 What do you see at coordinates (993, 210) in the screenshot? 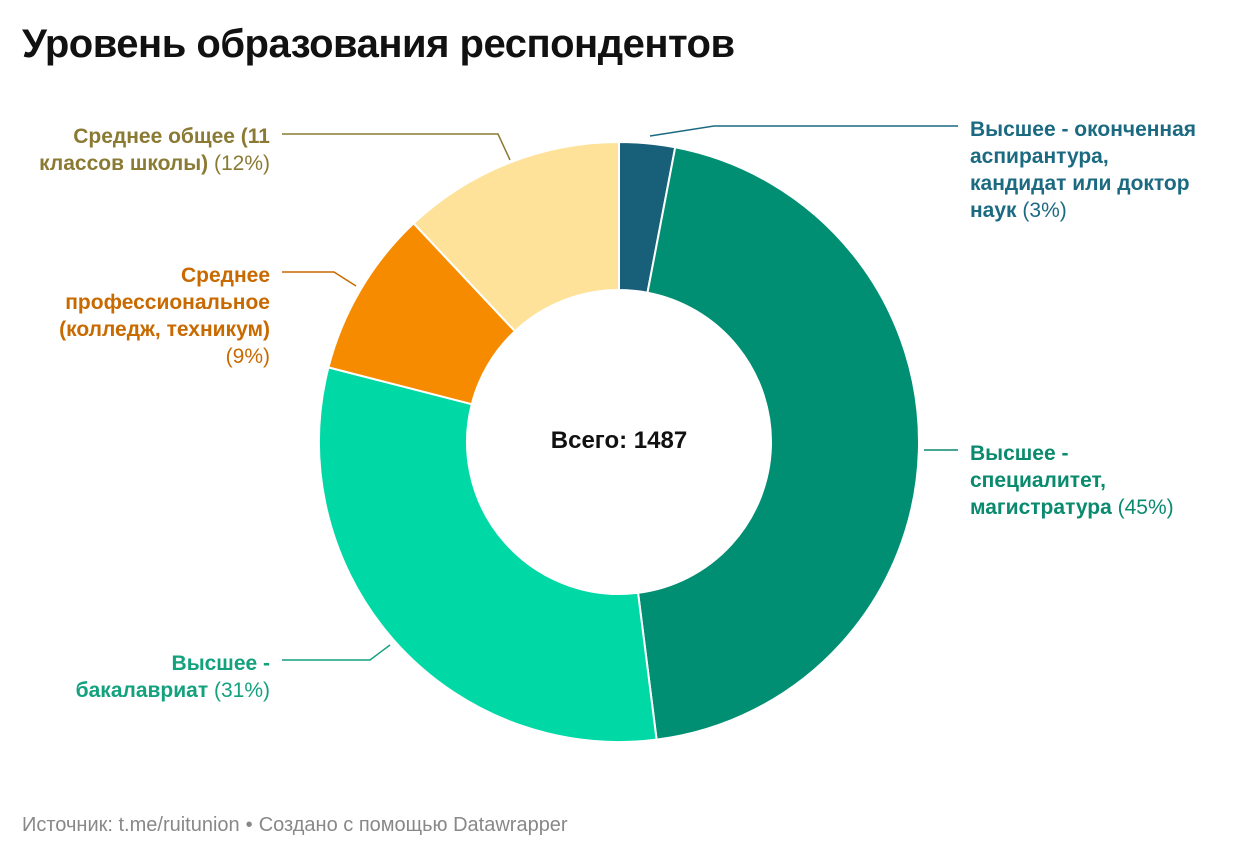
I see `slice-label-line: наук` at bounding box center [993, 210].